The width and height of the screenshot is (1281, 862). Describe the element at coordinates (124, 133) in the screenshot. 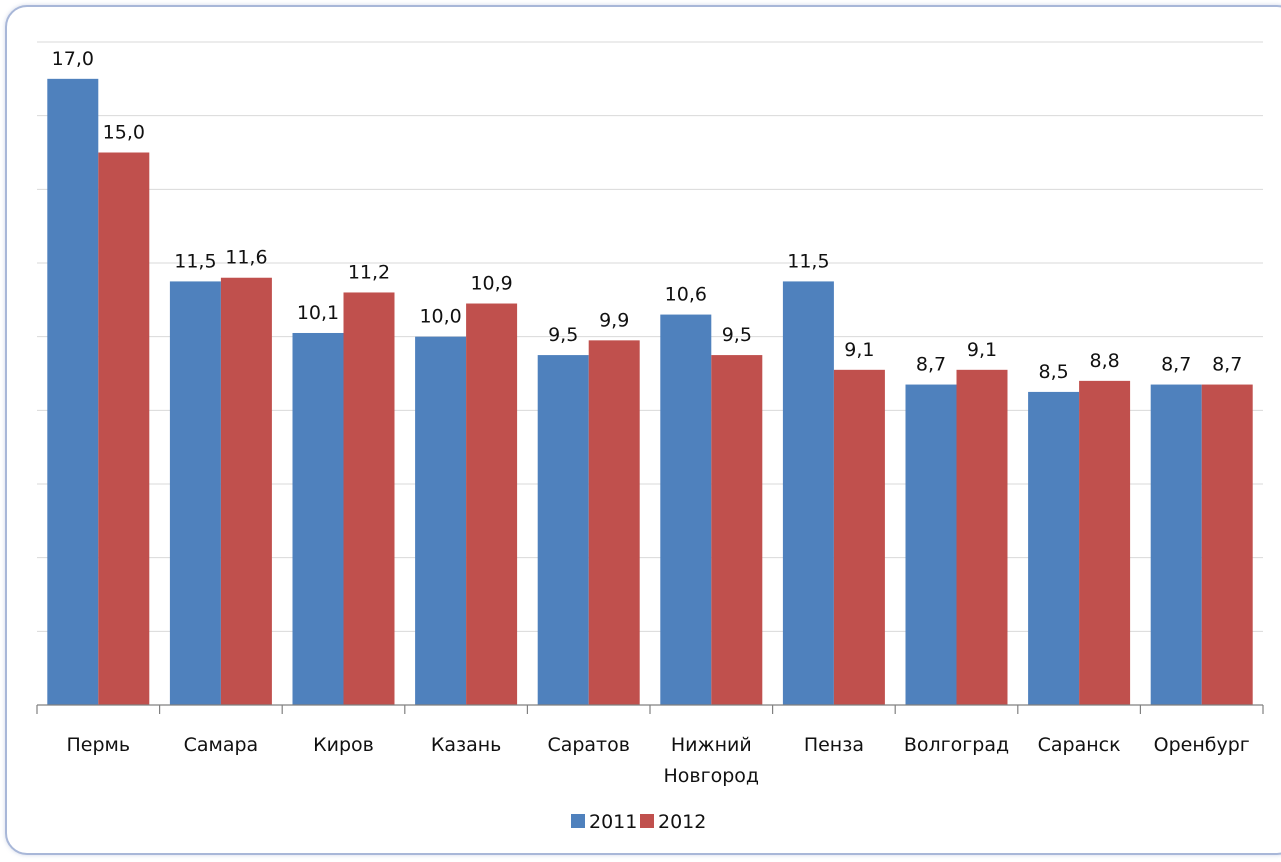

I see `data-label: 15,0` at that location.